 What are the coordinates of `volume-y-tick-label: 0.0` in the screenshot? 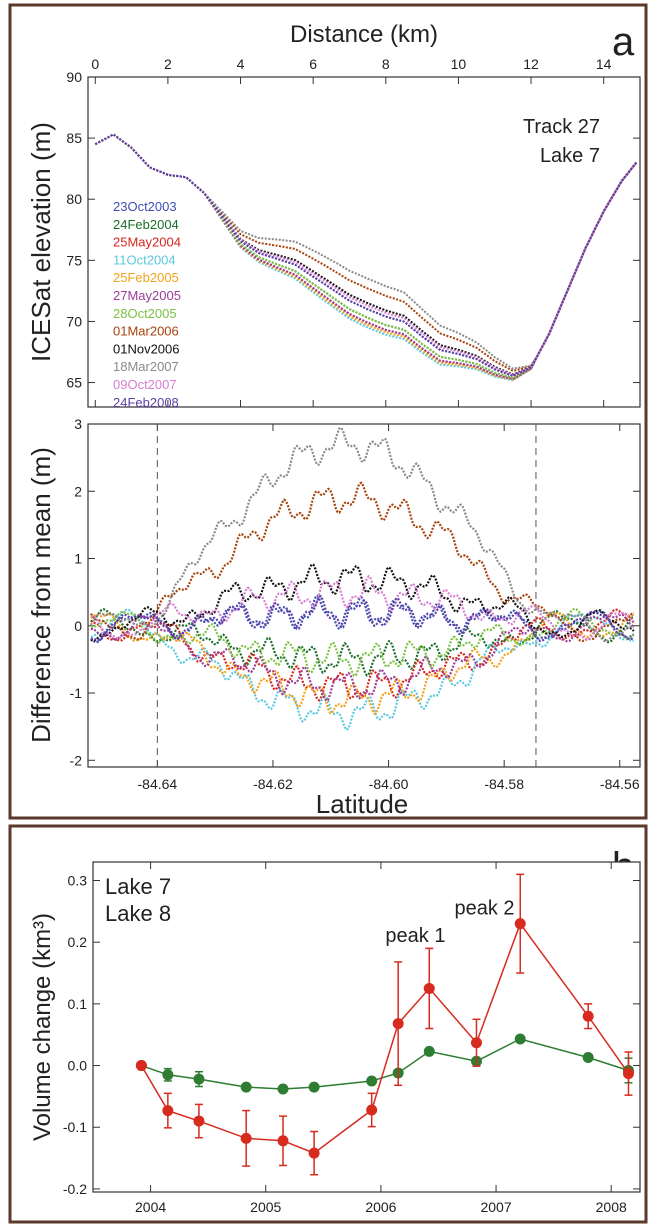 It's located at (78, 1066).